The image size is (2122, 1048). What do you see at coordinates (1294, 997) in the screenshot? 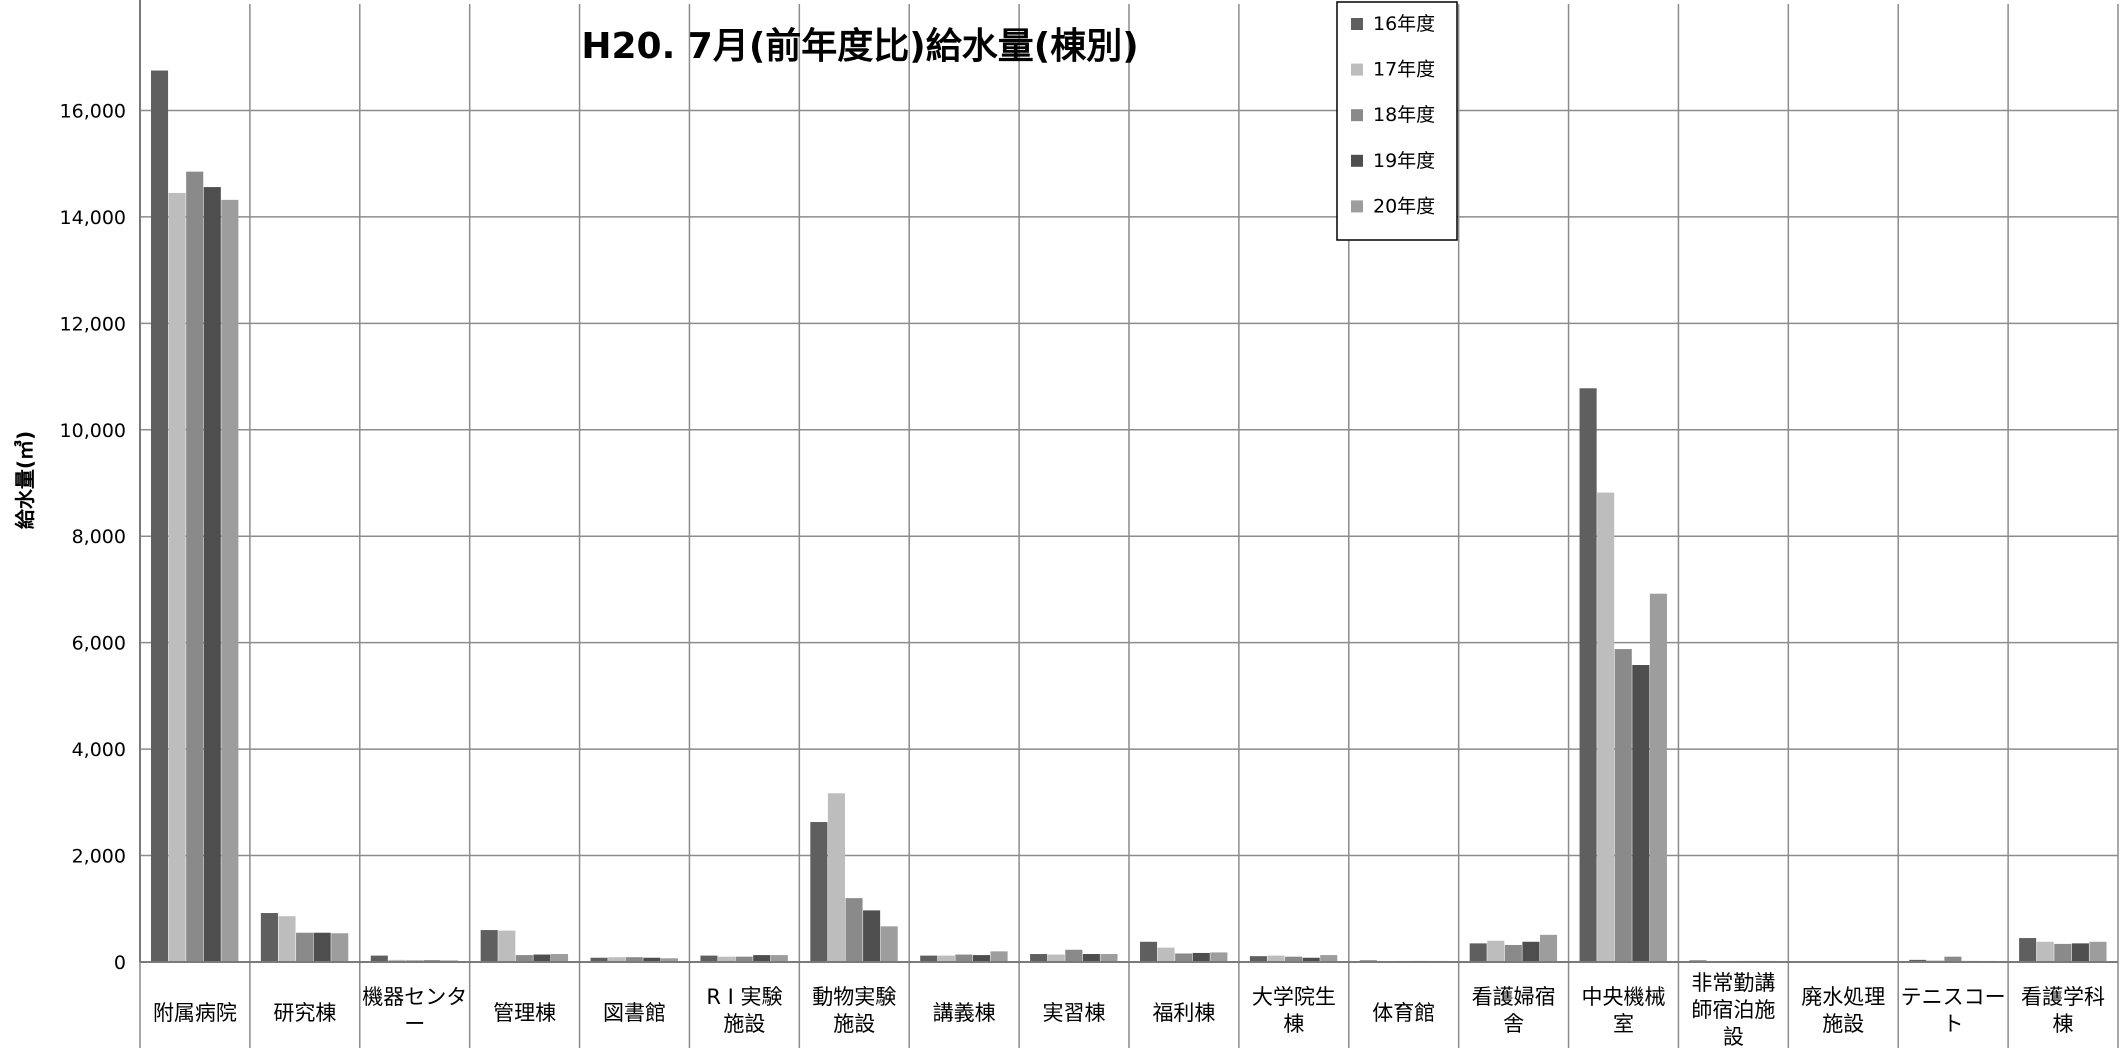
I see `category-label: 大学院生` at bounding box center [1294, 997].